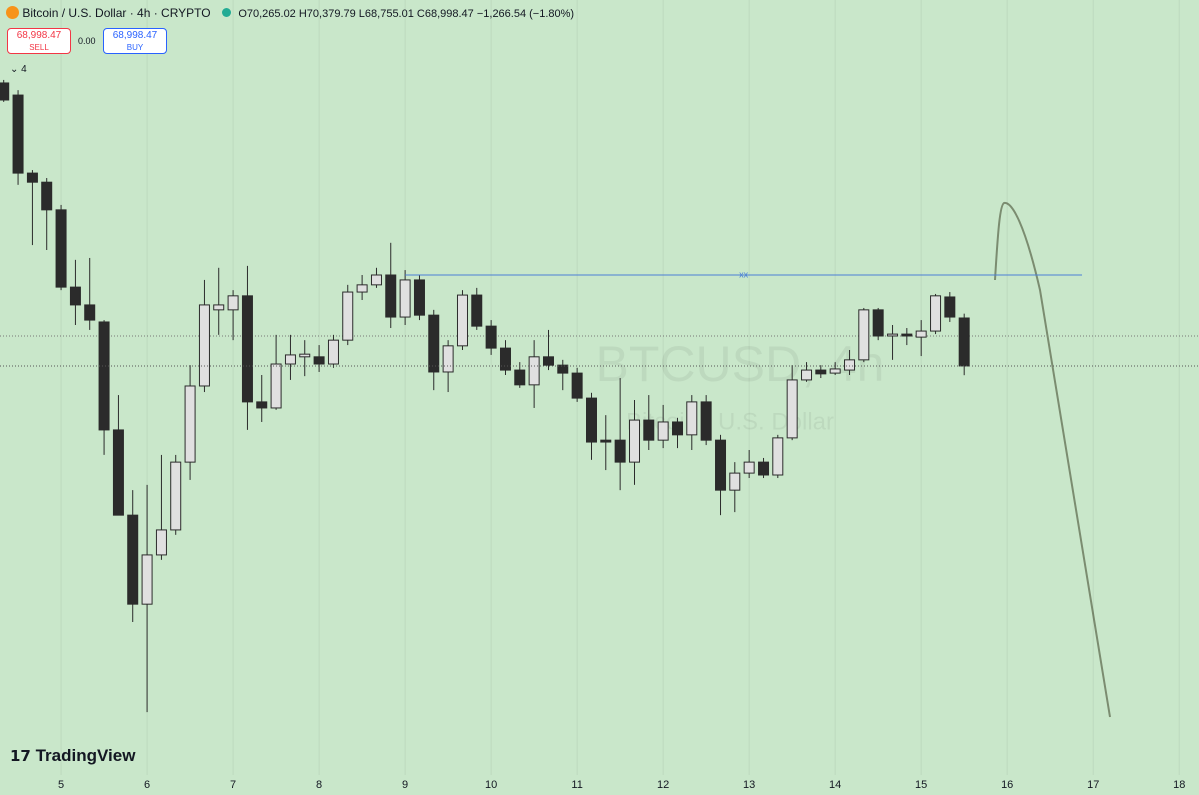 The image size is (1199, 795). I want to click on x-tick-label: 6, so click(147, 785).